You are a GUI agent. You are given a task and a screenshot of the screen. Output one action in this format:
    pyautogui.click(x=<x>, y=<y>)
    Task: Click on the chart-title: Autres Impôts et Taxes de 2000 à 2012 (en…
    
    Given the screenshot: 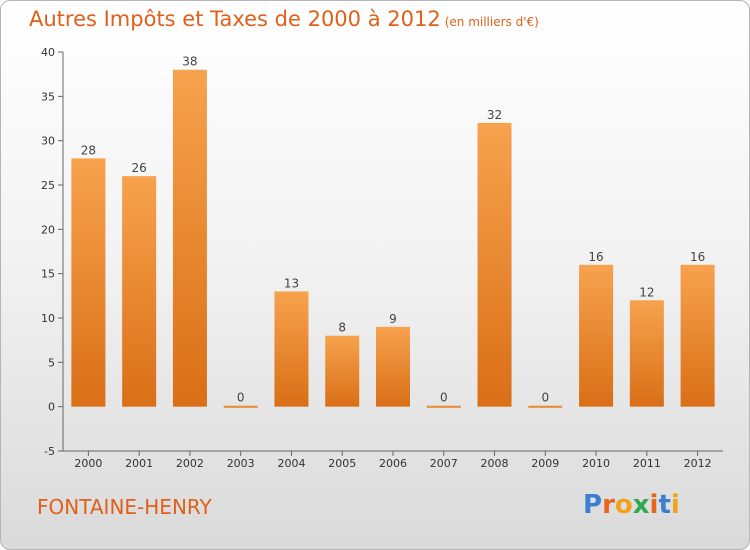 What is the action you would take?
    pyautogui.click(x=284, y=19)
    